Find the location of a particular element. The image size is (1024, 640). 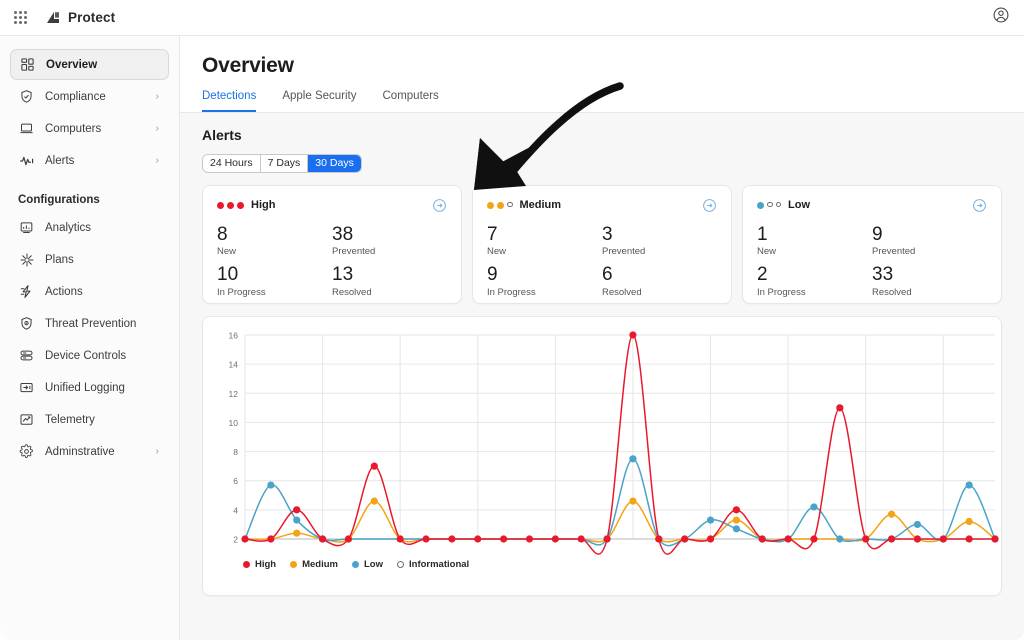

sidebar-item-compliance: Compliance › is located at coordinates (89, 96).